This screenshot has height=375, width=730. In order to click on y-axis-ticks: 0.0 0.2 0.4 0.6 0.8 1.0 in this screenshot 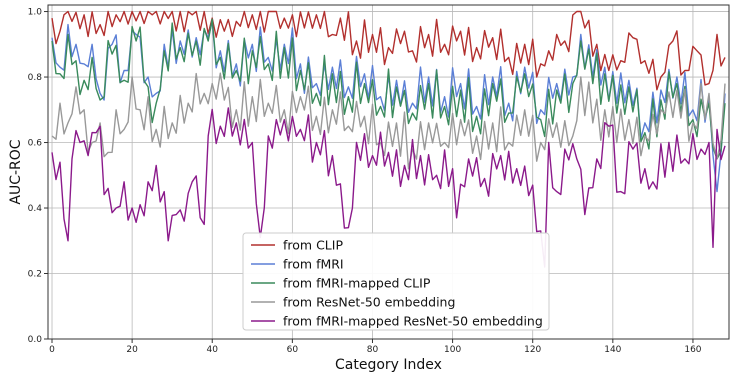, I will do `click(38, 176)`.